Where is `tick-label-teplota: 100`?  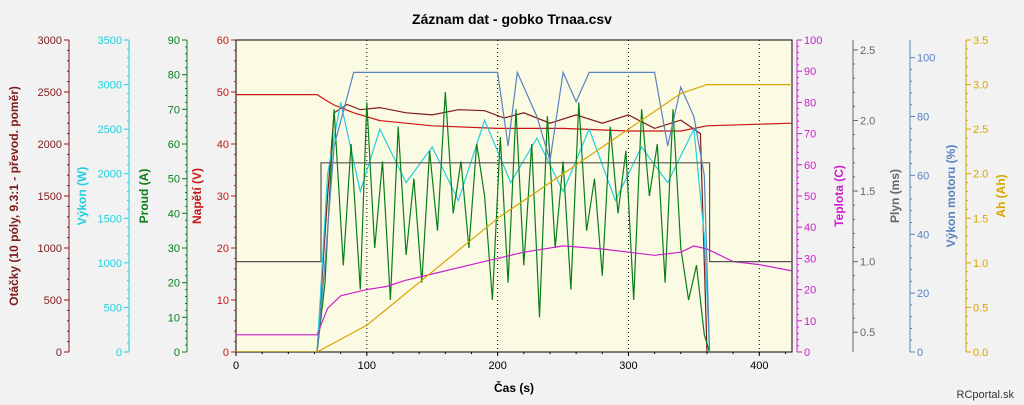
tick-label-teplota: 100 is located at coordinates (813, 41).